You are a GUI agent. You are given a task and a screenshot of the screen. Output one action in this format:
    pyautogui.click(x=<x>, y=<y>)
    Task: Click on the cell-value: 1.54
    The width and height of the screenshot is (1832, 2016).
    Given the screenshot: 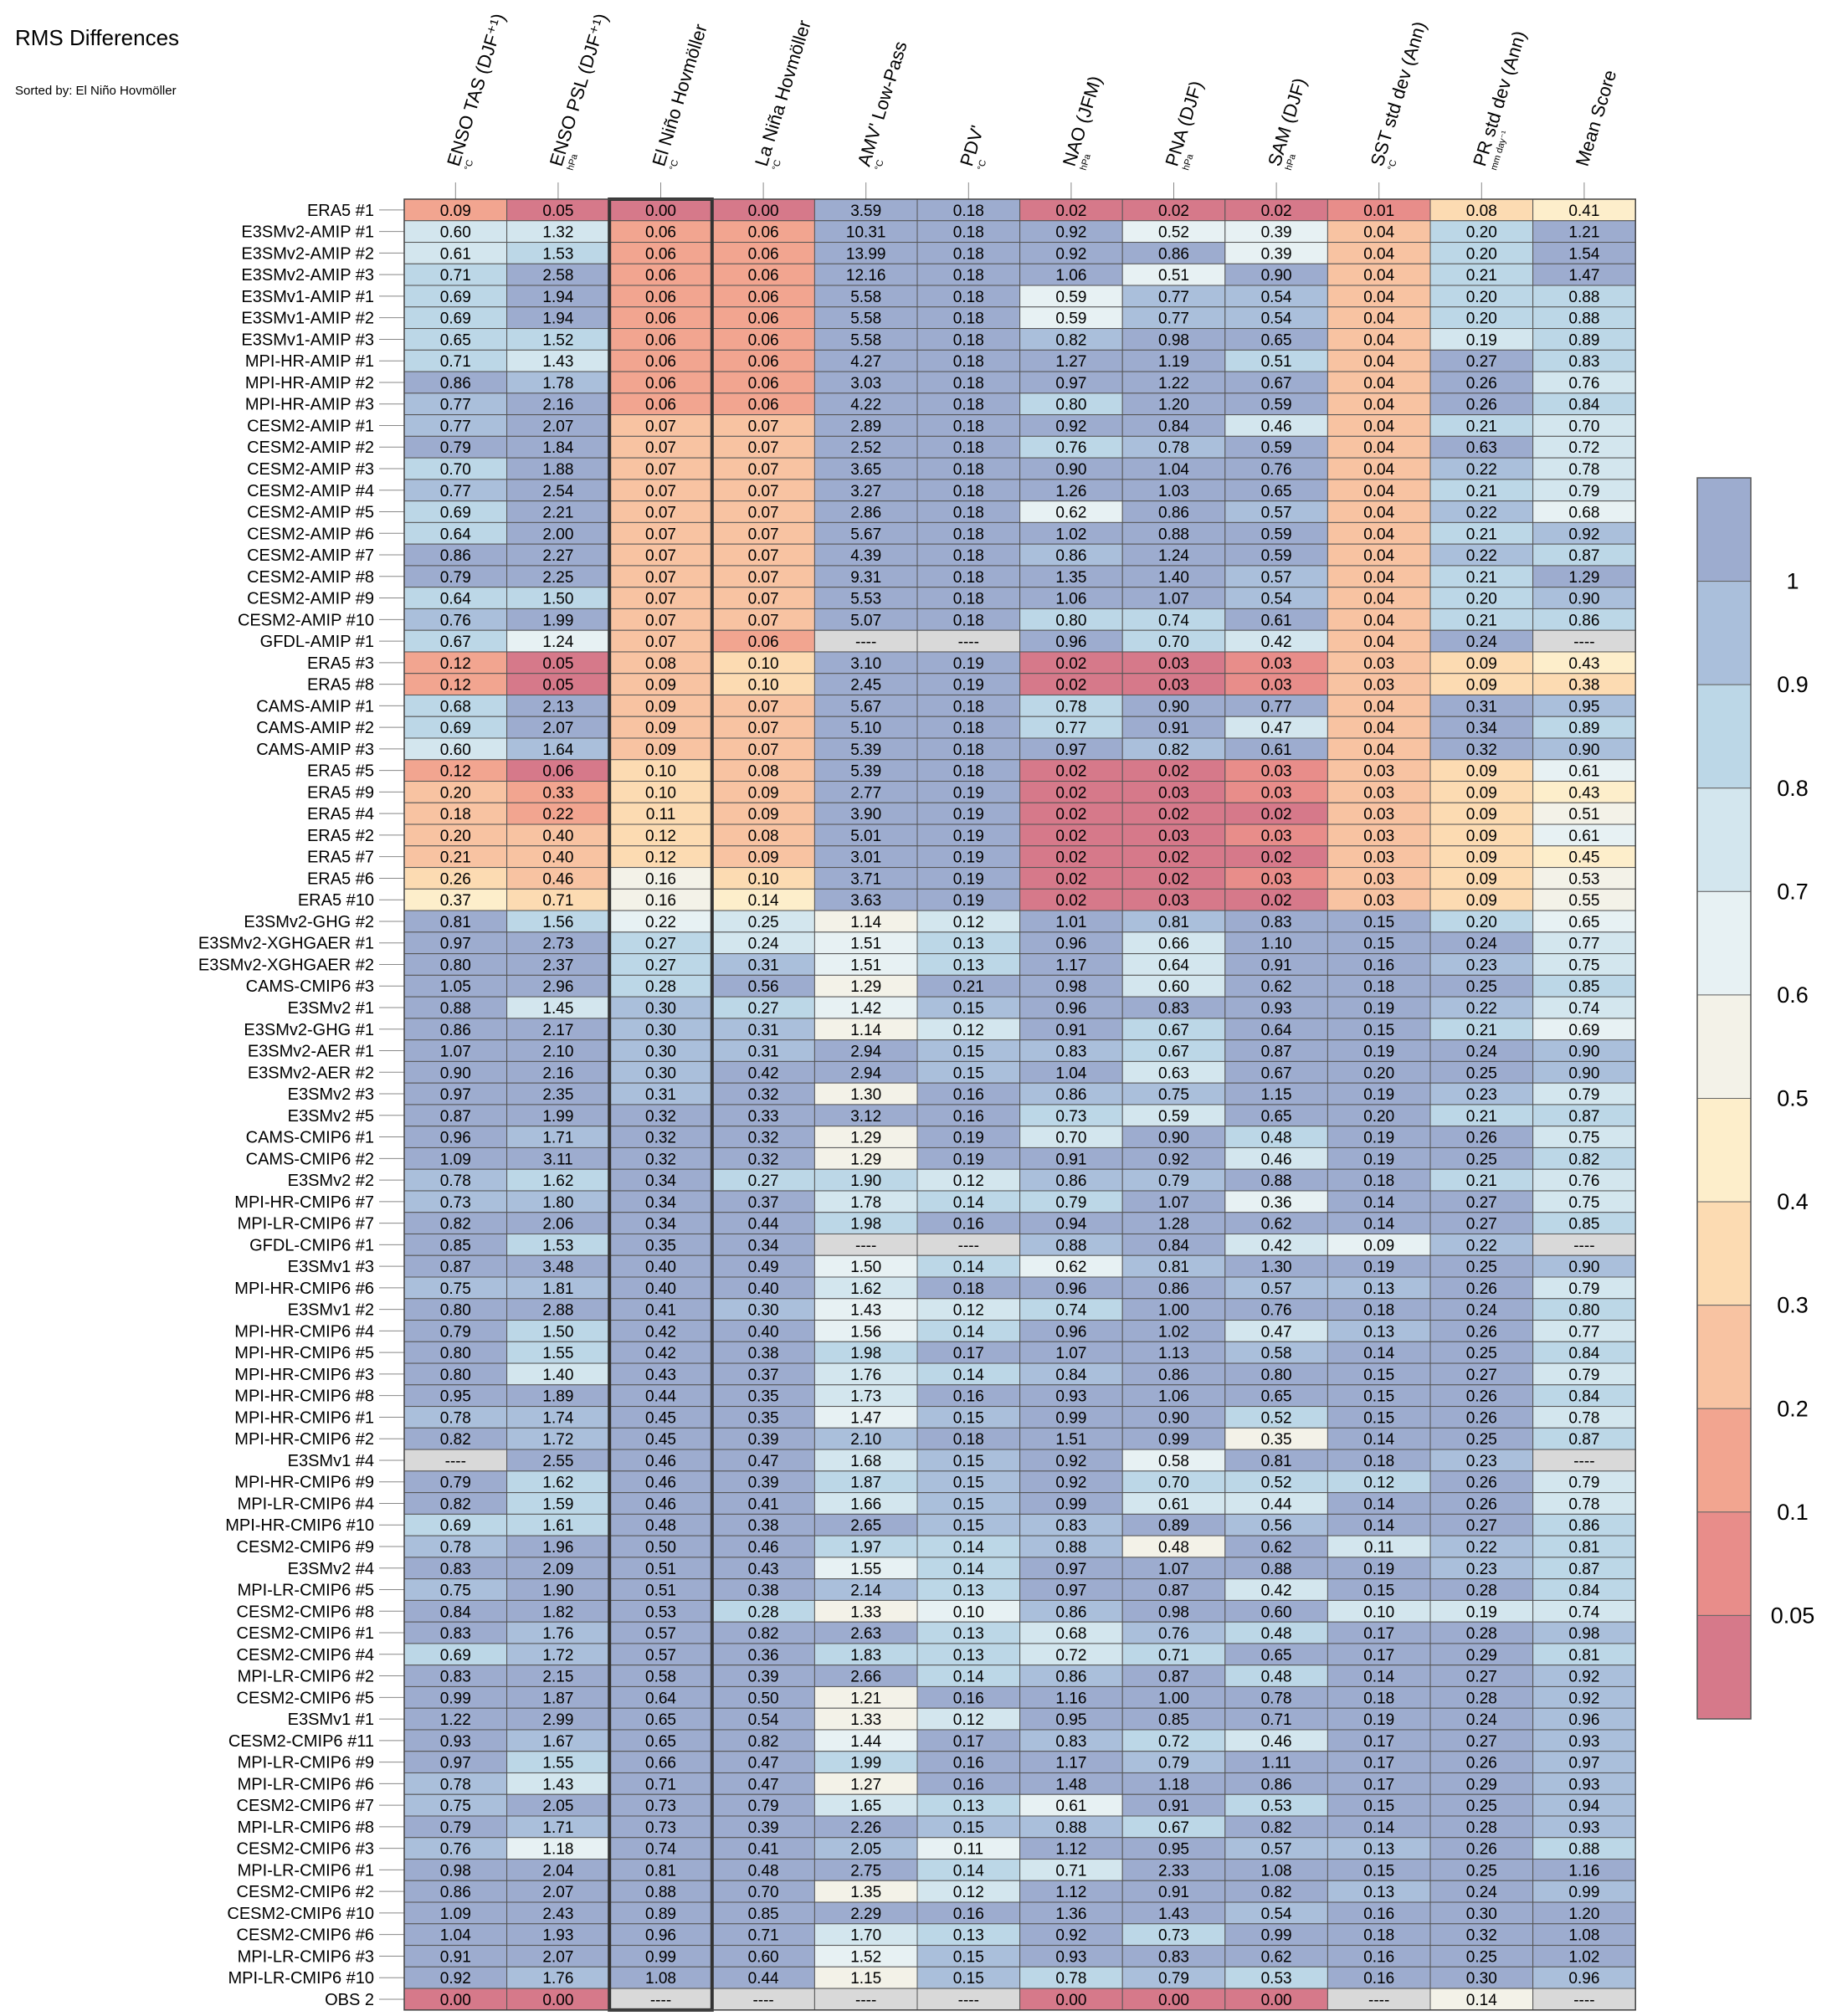 What is the action you would take?
    pyautogui.click(x=1583, y=254)
    